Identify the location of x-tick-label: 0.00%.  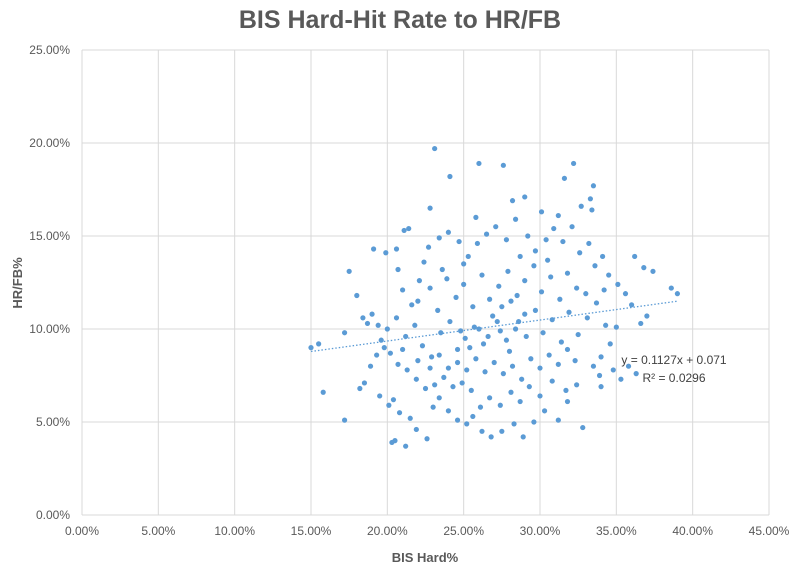
(82, 531).